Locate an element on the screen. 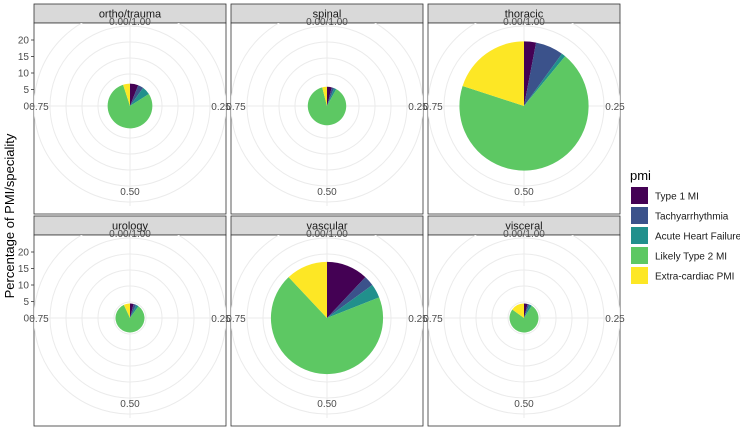 This screenshot has height=431, width=740. strip-label: urology is located at coordinates (130, 227).